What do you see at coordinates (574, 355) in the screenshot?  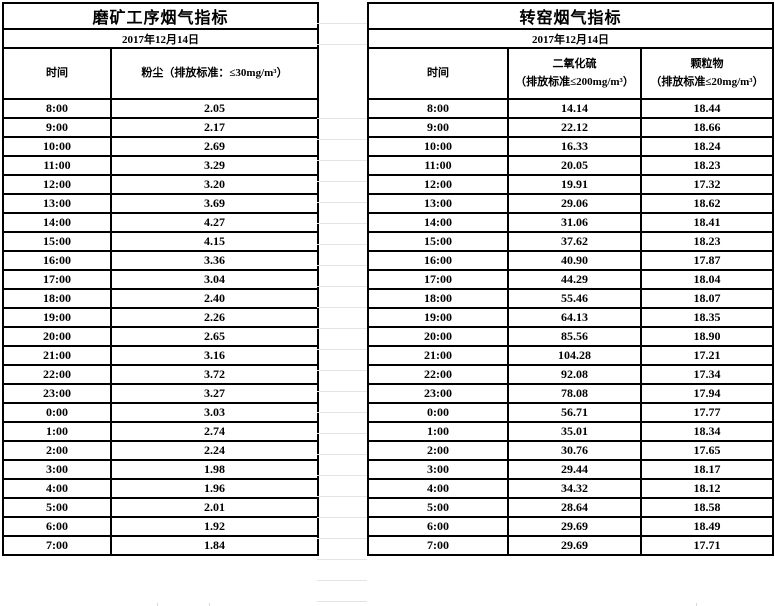 I see `so2-value-cell: 104.28` at bounding box center [574, 355].